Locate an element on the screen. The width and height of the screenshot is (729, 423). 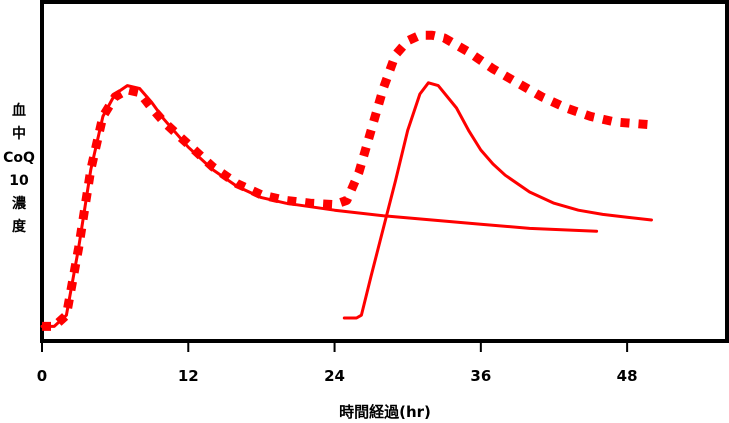
y-axis-title: 血中 CoQ 10 濃度 is located at coordinates (19, 168).